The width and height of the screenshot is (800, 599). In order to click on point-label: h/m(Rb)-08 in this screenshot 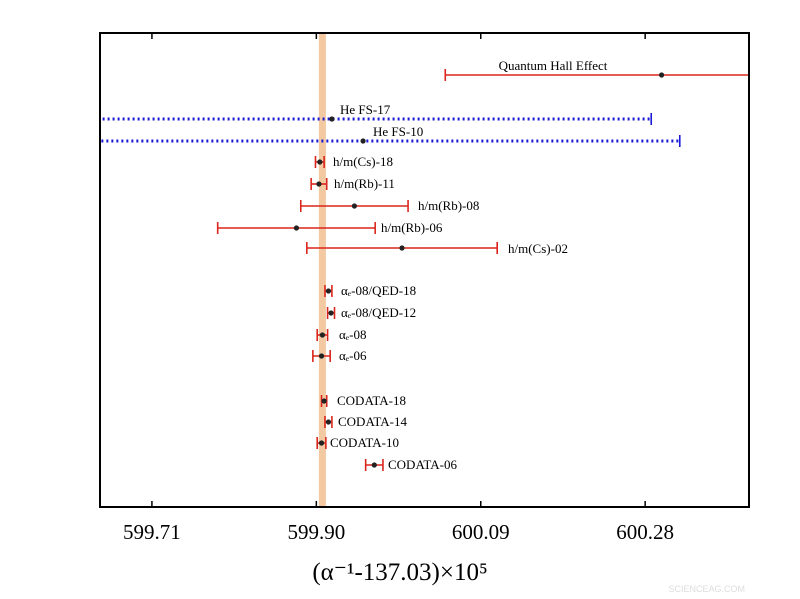, I will do `click(448, 205)`.